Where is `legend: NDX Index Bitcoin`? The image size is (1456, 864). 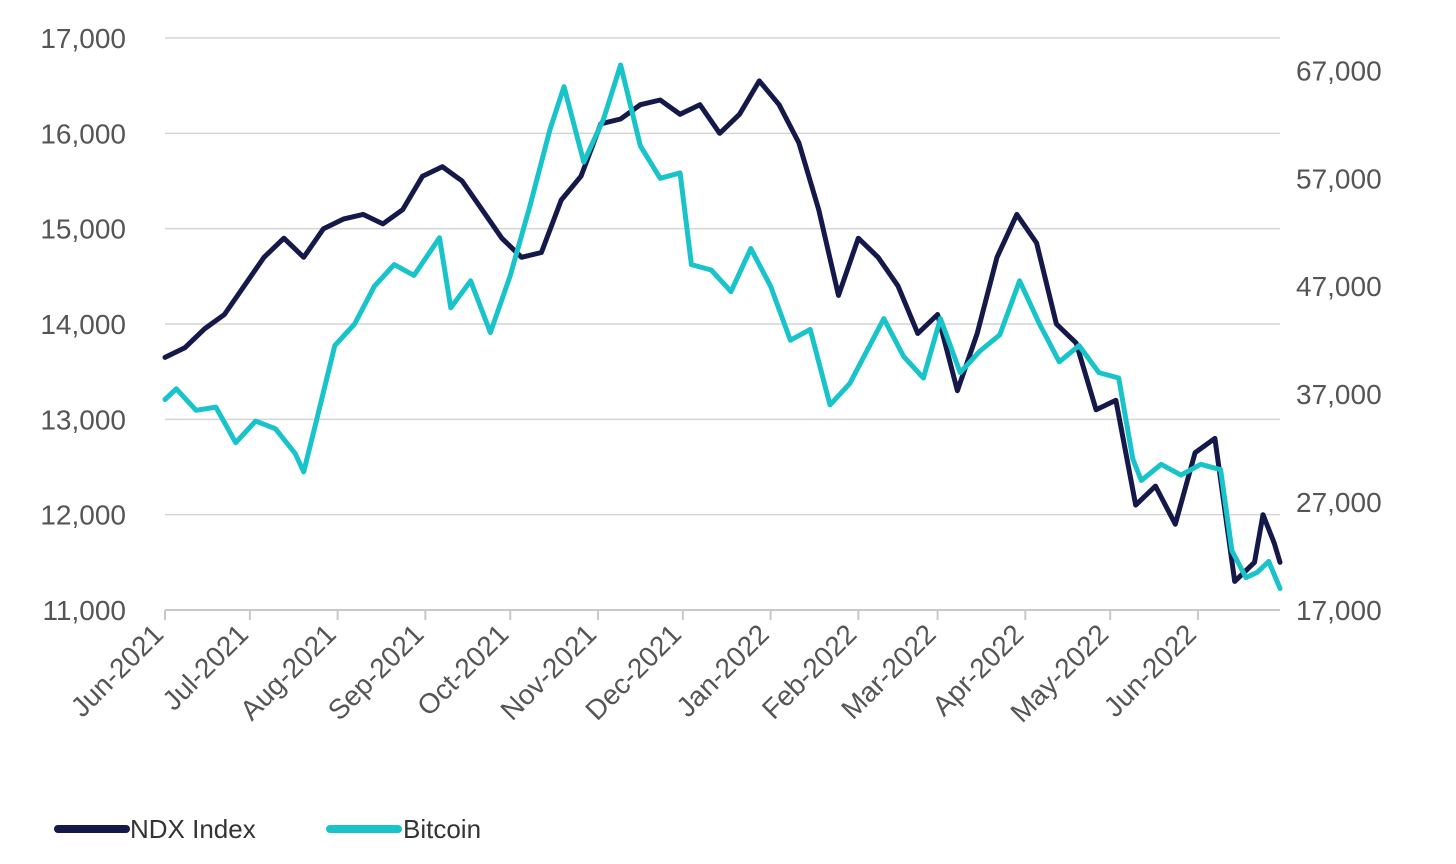
legend: NDX Index Bitcoin is located at coordinates (267, 829).